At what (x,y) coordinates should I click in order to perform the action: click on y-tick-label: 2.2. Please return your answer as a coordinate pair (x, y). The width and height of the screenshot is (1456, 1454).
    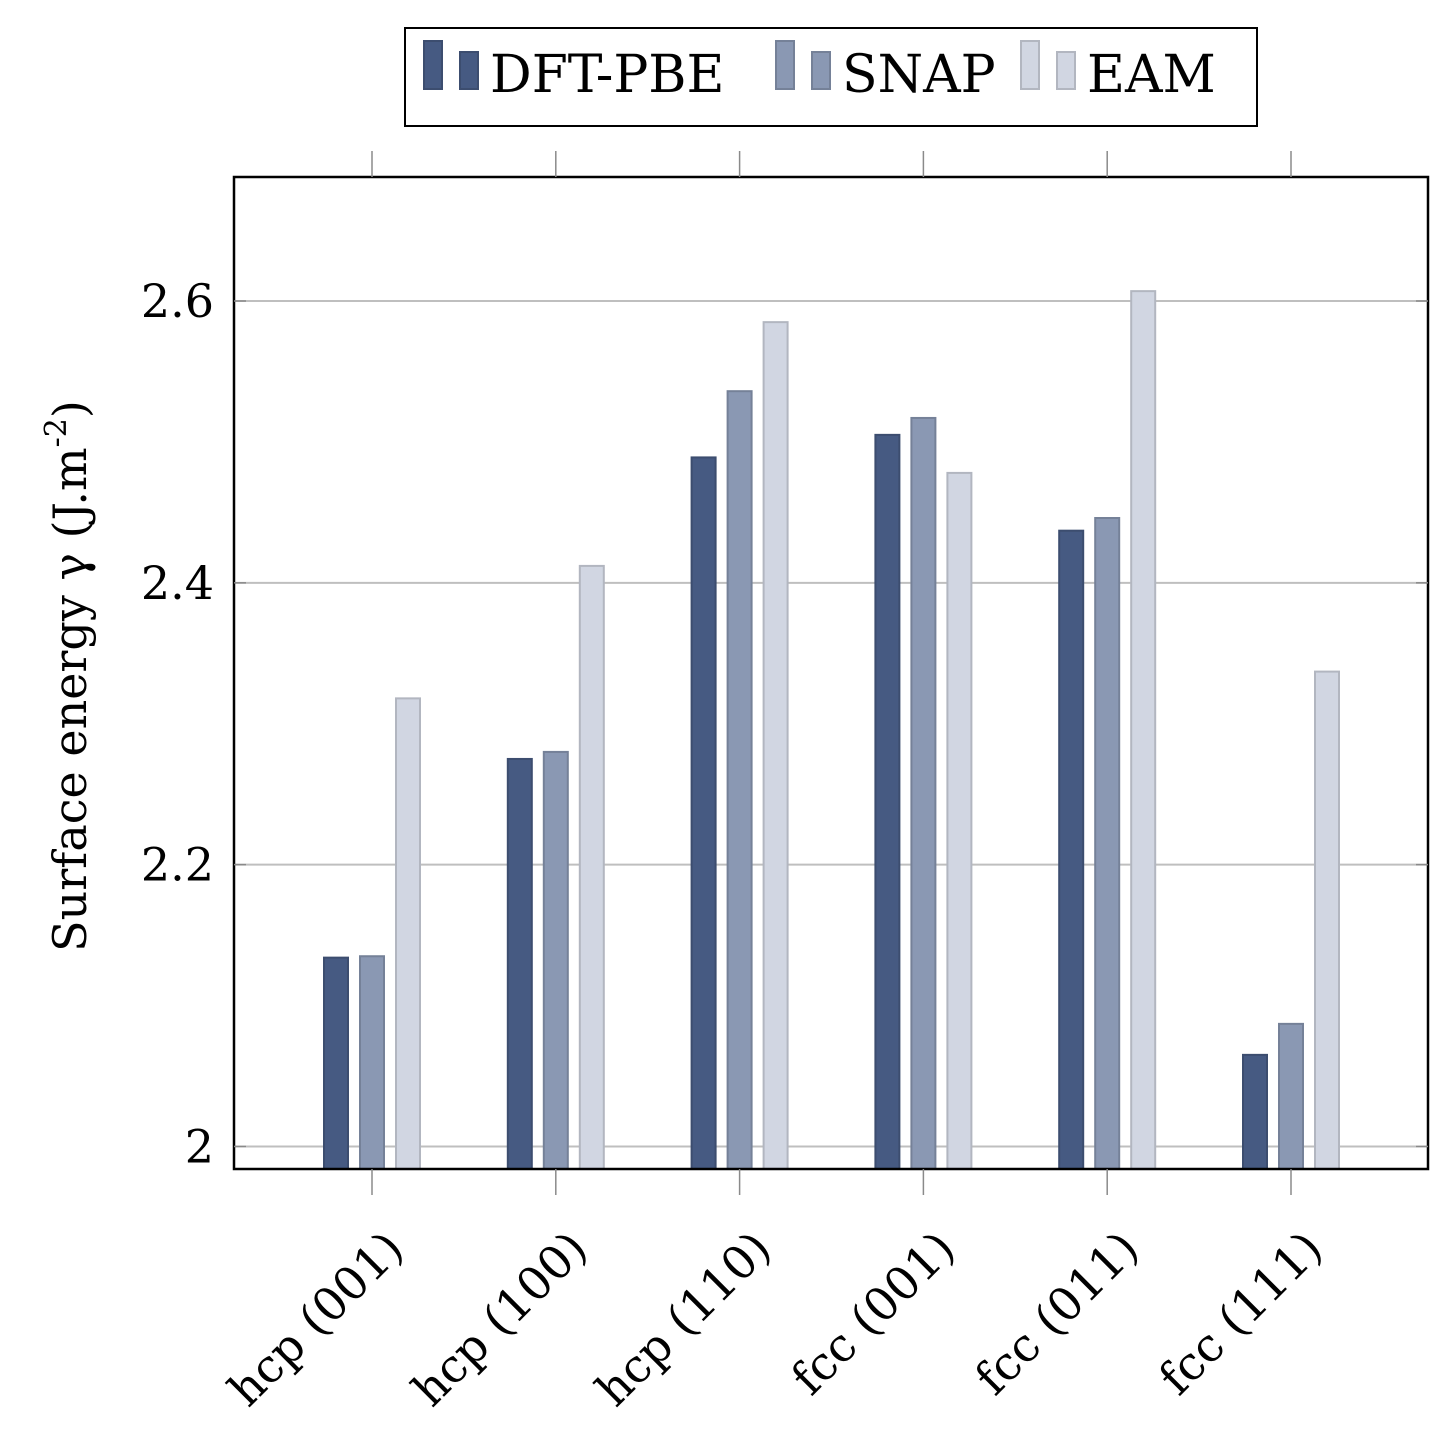
    Looking at the image, I should click on (177, 865).